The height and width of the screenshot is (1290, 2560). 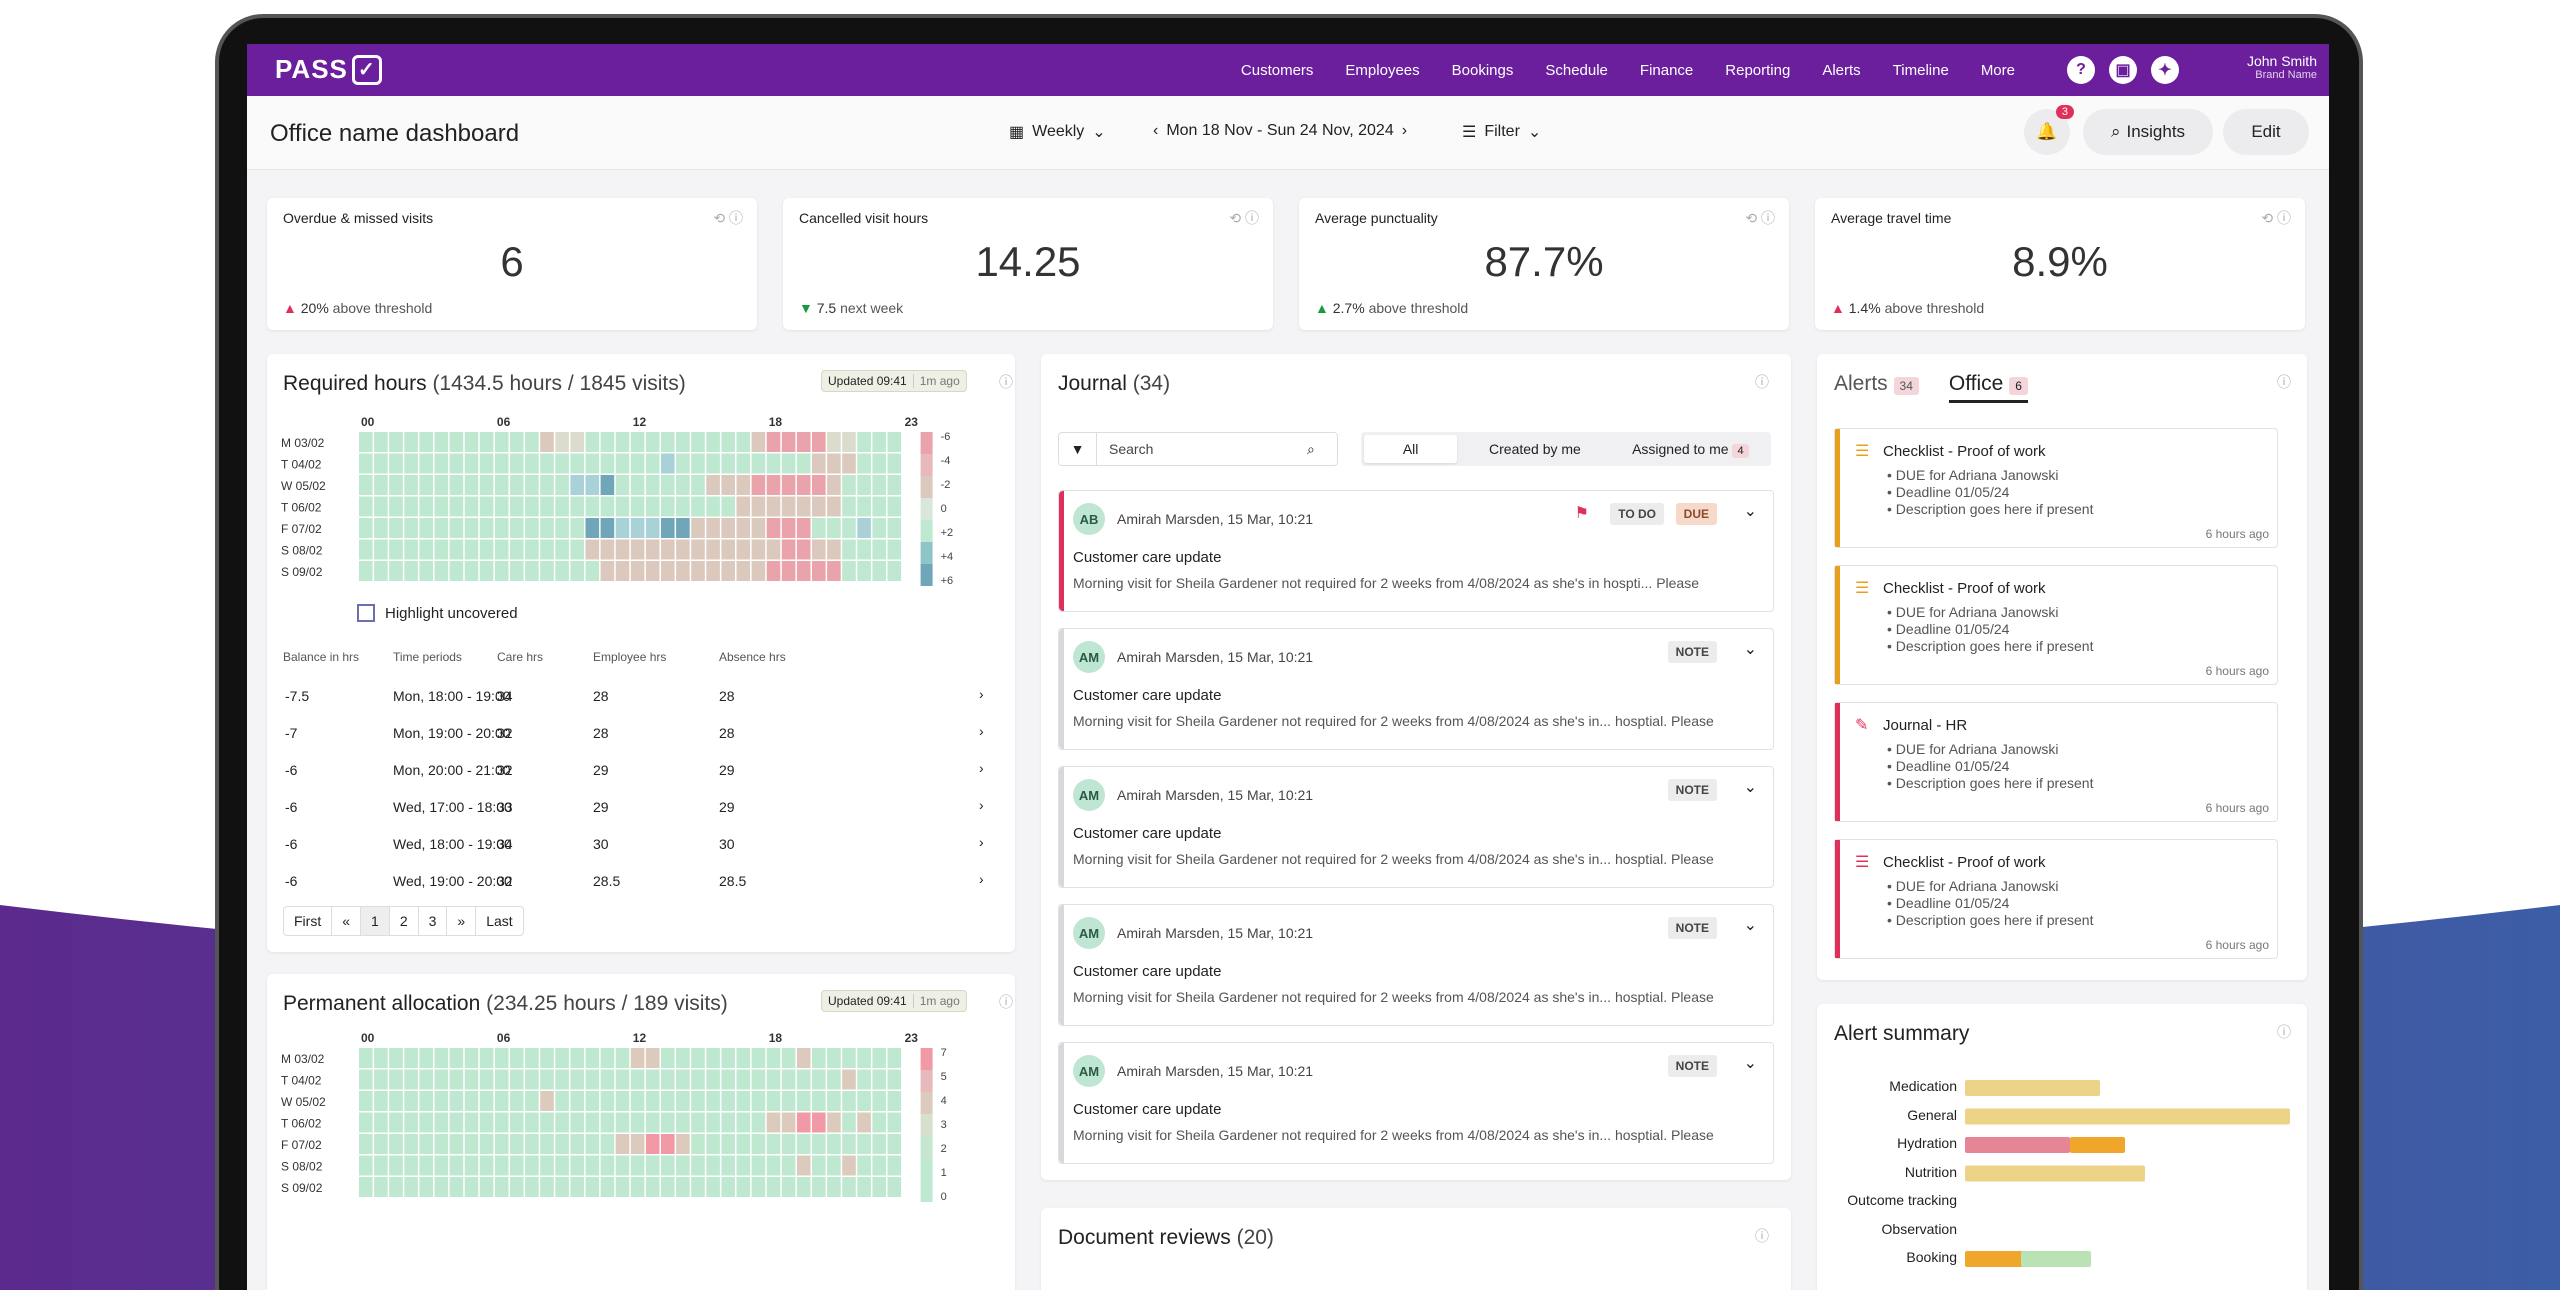 What do you see at coordinates (1311, 448) in the screenshot?
I see `search-icon: ⌕` at bounding box center [1311, 448].